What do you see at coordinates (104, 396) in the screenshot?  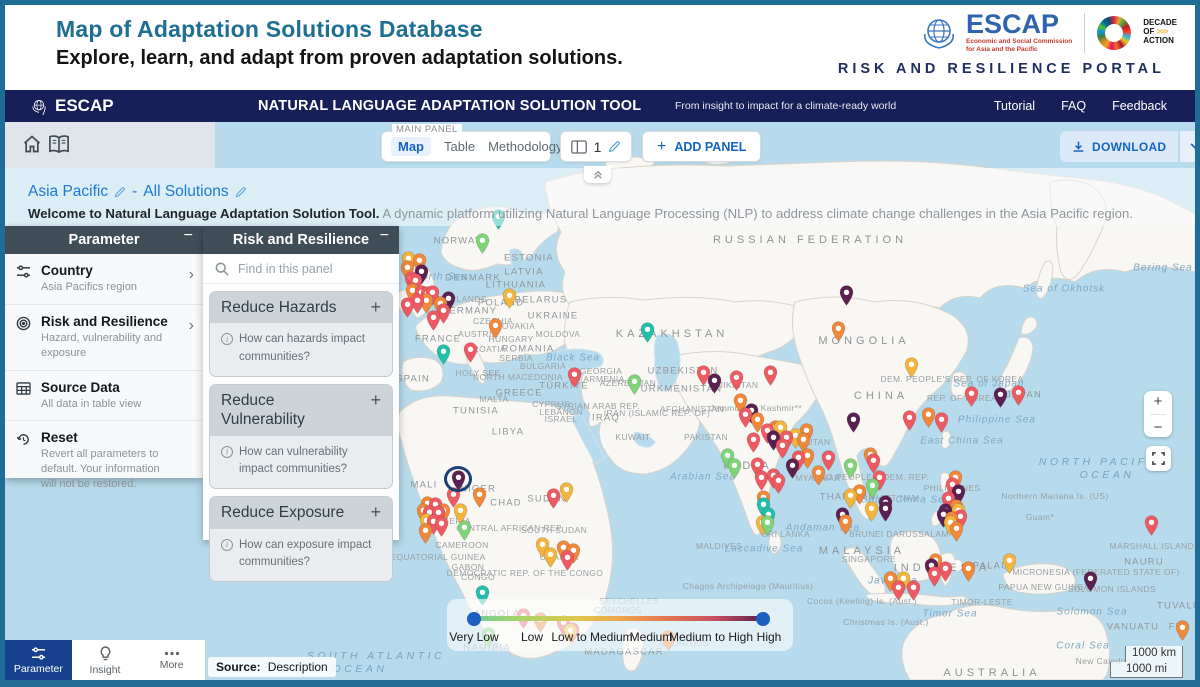 I see `sidebar-item-source-data: Source Data All data in table view` at bounding box center [104, 396].